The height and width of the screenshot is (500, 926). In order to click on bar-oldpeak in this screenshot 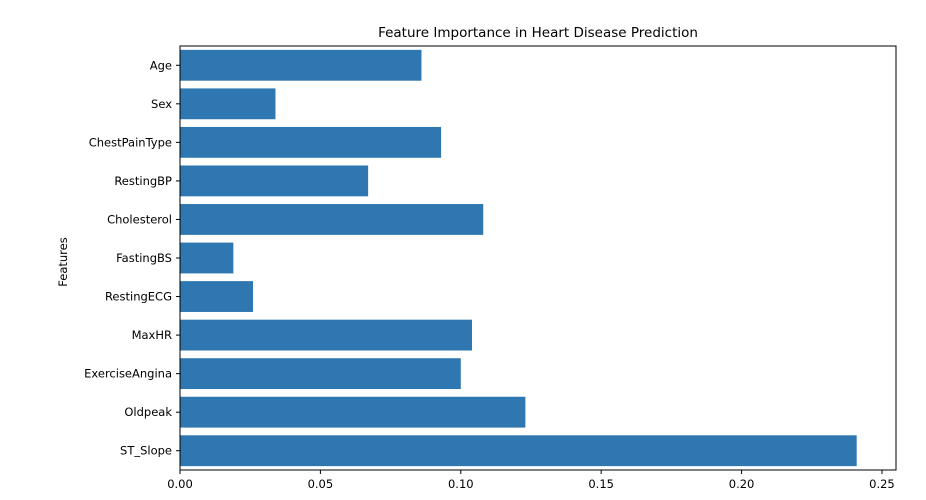, I will do `click(353, 412)`.